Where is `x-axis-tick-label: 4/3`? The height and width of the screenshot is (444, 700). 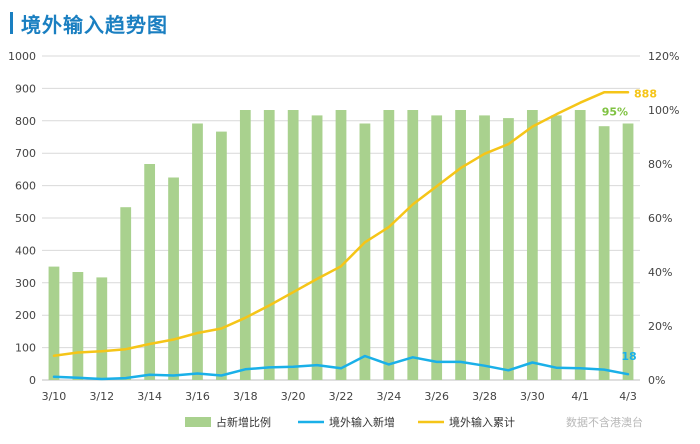
x-axis-tick-label: 4/3 is located at coordinates (628, 396).